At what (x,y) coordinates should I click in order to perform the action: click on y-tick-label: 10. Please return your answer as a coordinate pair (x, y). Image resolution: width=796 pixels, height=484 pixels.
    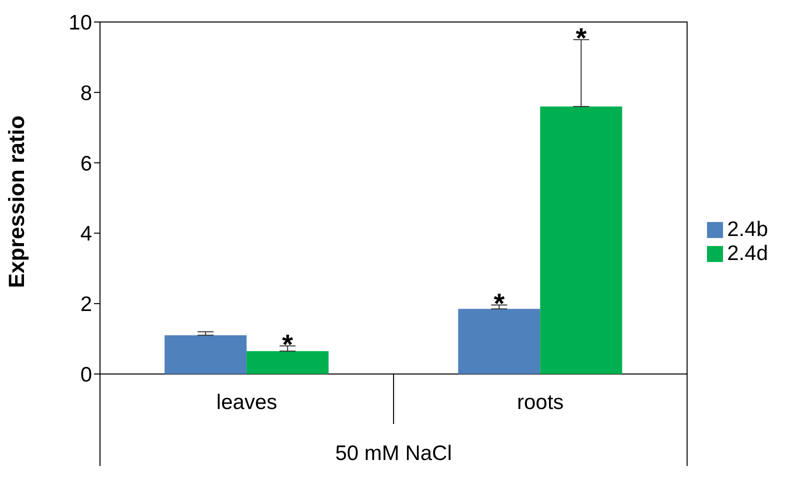
    Looking at the image, I should click on (80, 22).